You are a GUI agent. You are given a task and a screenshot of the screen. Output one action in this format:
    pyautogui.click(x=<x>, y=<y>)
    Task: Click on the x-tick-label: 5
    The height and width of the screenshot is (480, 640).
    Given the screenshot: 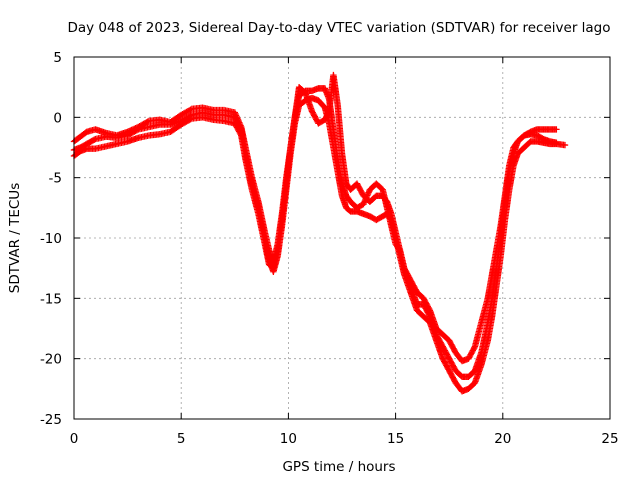 What is the action you would take?
    pyautogui.click(x=181, y=439)
    